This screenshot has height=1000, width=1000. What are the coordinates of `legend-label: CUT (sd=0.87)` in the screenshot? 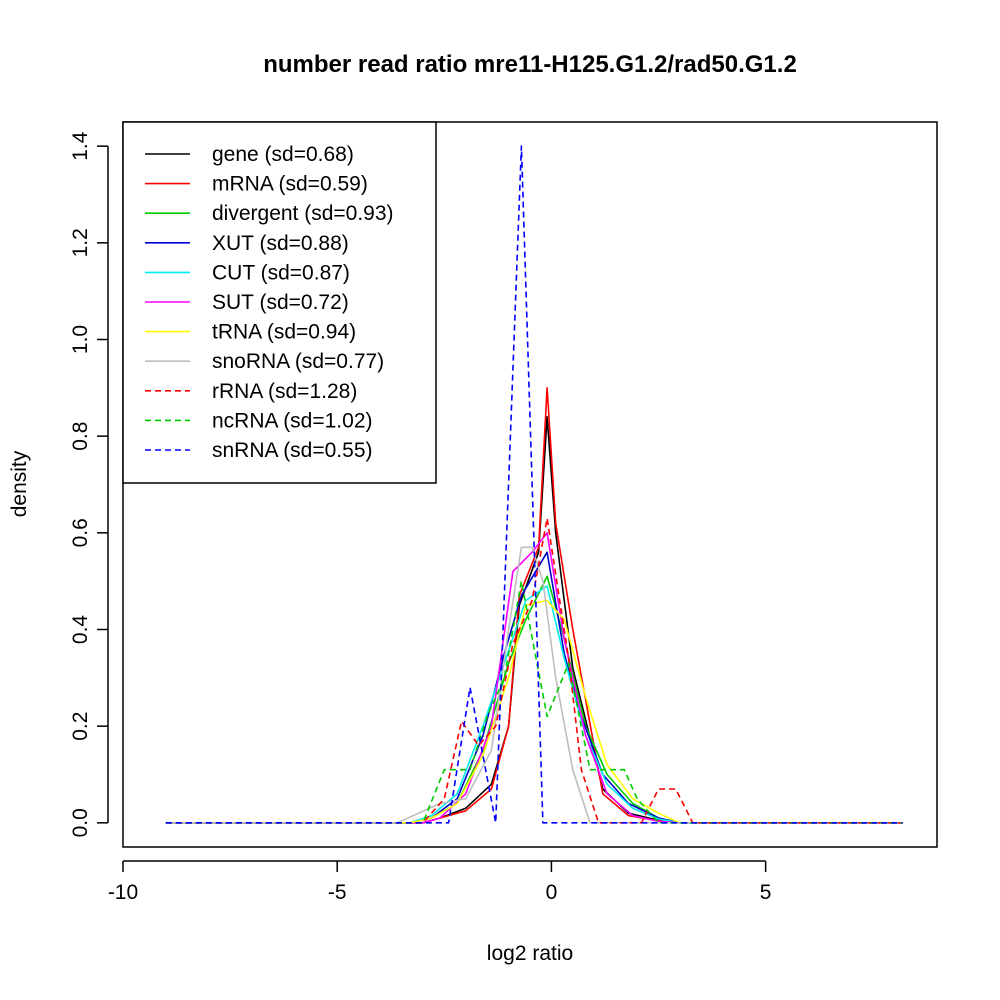 It's located at (281, 272).